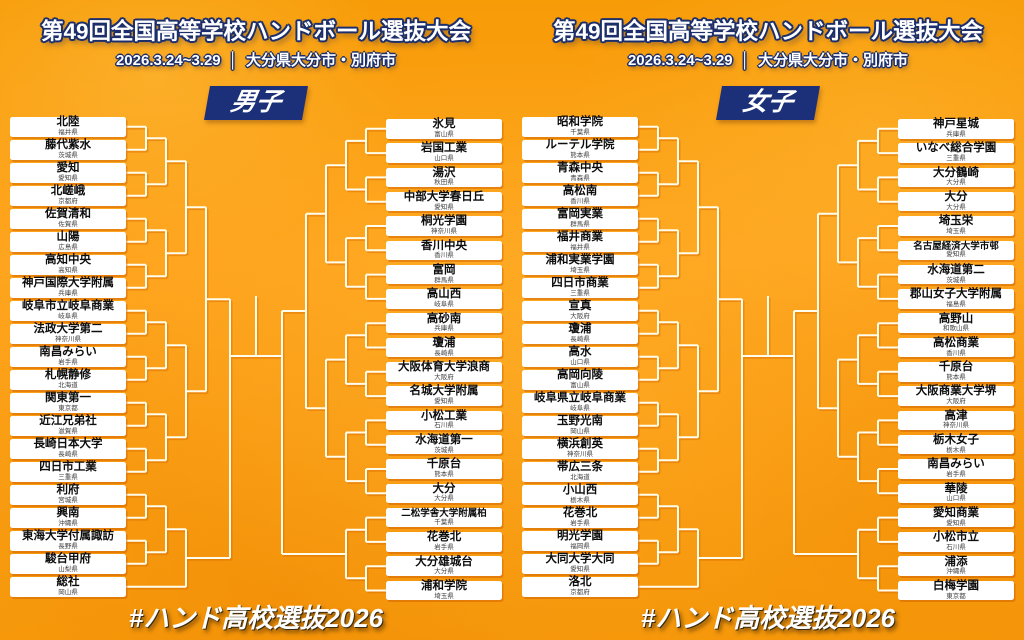 The height and width of the screenshot is (640, 1024). Describe the element at coordinates (956, 124) in the screenshot. I see `team-name: 神戸星城` at that location.